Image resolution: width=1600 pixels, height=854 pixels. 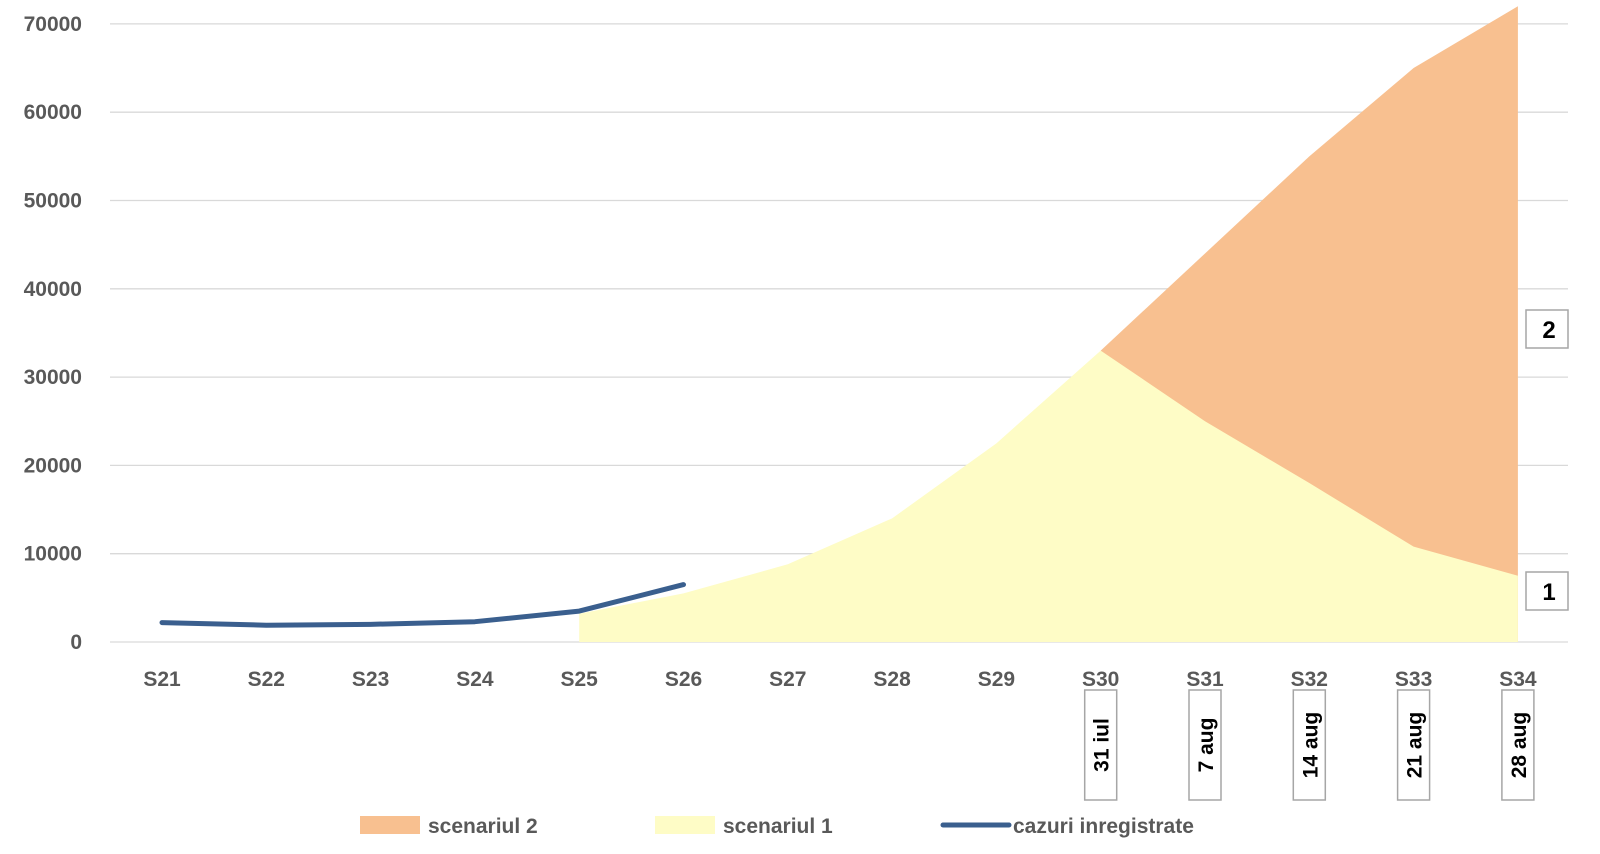 I want to click on x-tick-label: S33, so click(x=1413, y=679).